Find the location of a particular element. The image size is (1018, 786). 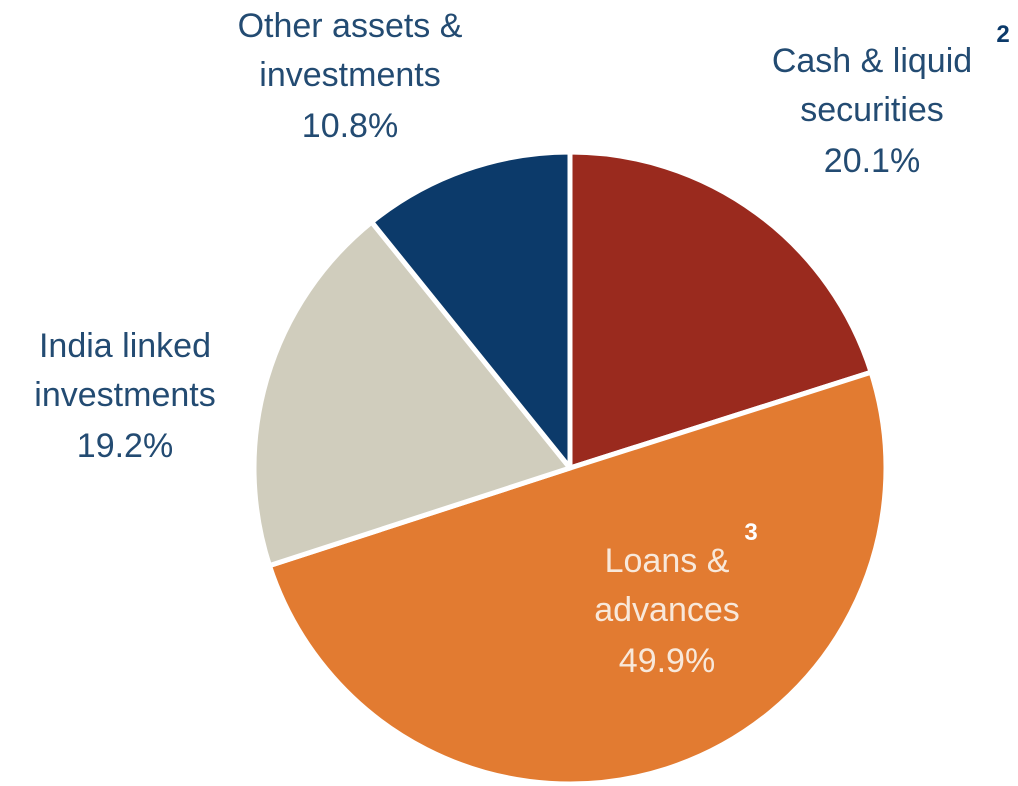

slice-label: Loans & advances is located at coordinates (667, 585).